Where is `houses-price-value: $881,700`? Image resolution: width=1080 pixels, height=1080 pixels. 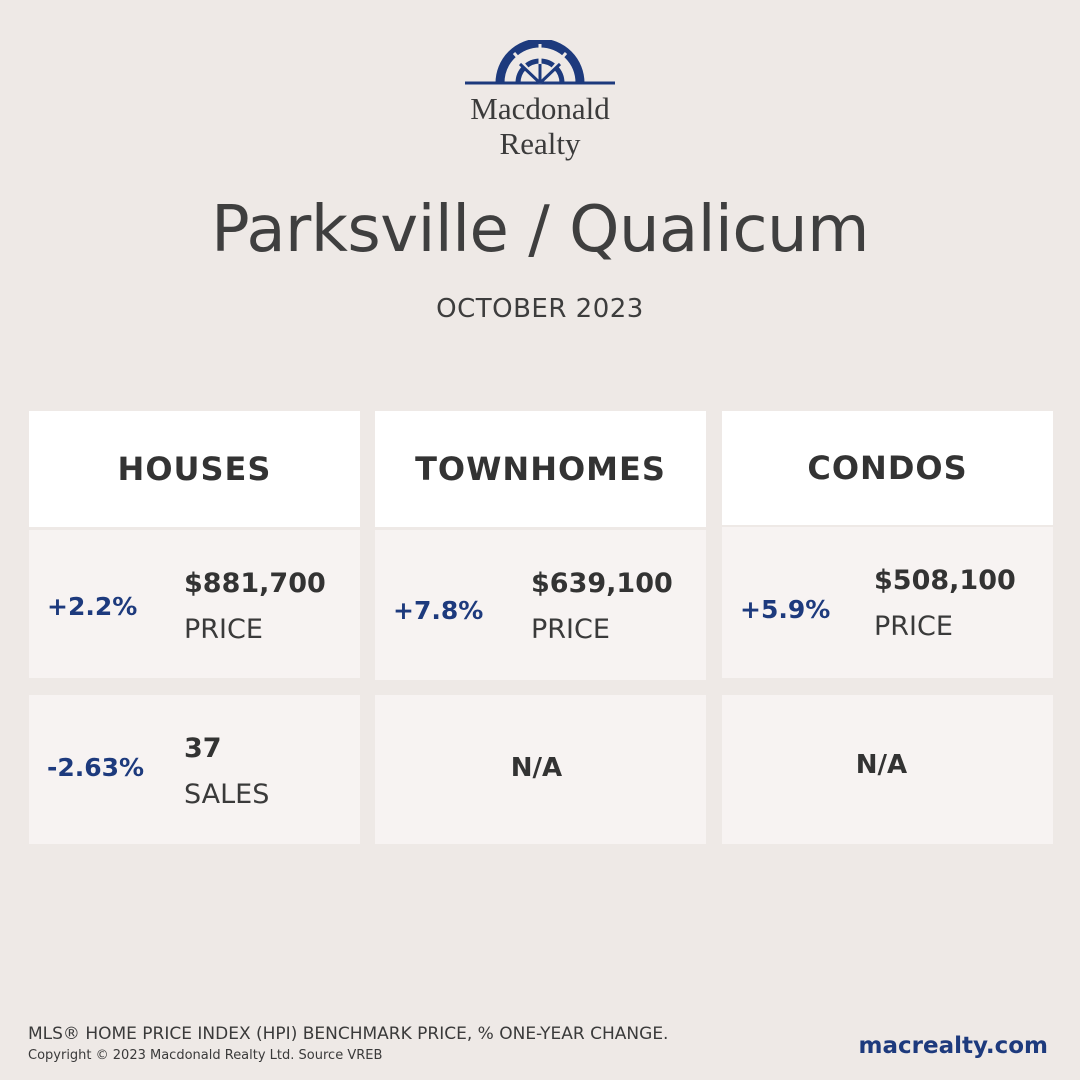 houses-price-value: $881,700 is located at coordinates (255, 583).